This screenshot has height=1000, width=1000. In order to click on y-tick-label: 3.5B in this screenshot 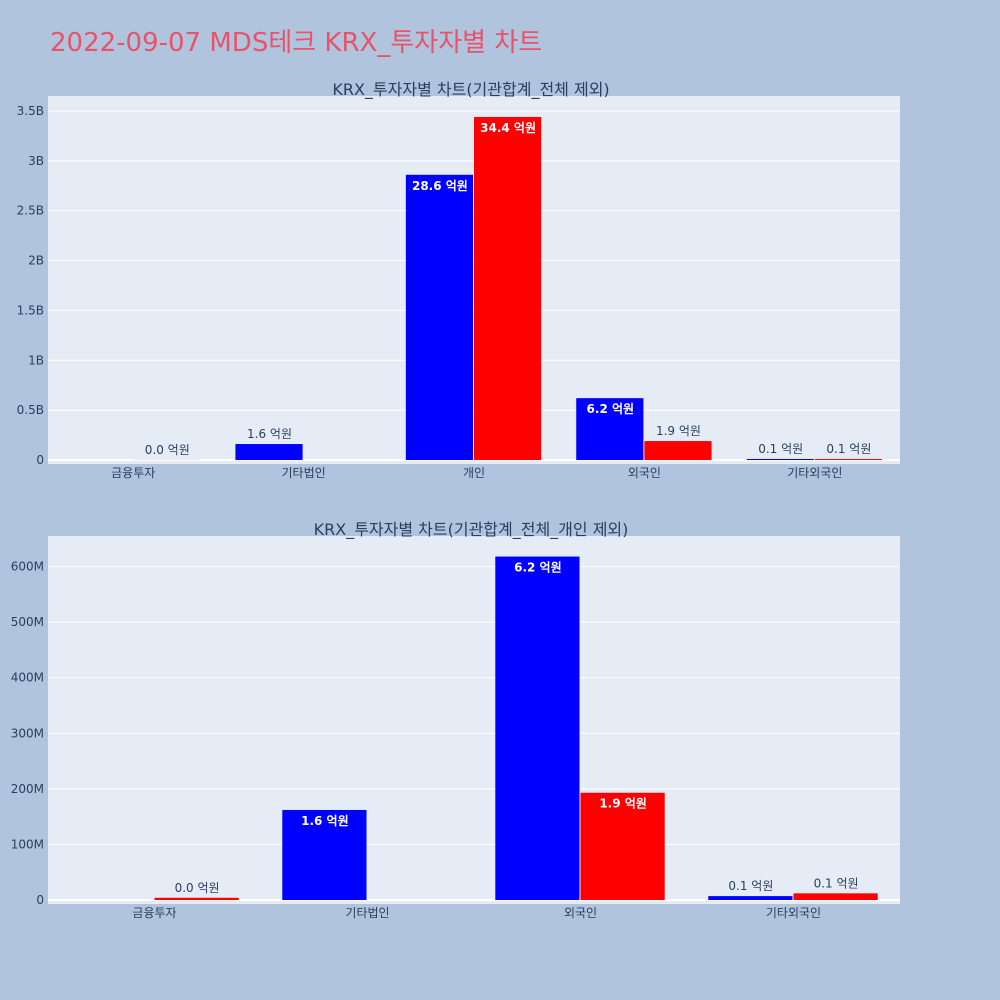, I will do `click(30, 111)`.